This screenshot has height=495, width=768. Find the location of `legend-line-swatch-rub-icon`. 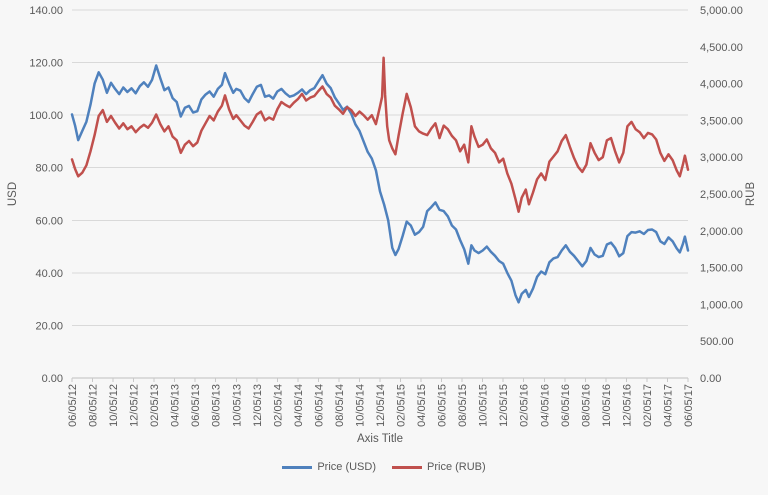

legend-line-swatch-rub-icon is located at coordinates (407, 467).